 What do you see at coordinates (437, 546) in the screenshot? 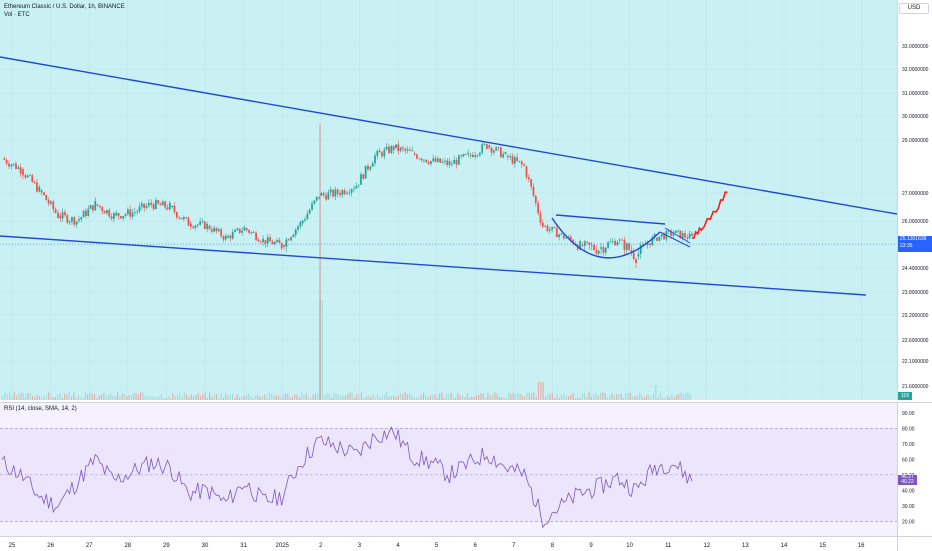
I see `time-axis-labels: 25 26 27 28 29 30 31 2025 2 3 4 5 6 7 8 9 10 11 12 13 14 15 16` at bounding box center [437, 546].